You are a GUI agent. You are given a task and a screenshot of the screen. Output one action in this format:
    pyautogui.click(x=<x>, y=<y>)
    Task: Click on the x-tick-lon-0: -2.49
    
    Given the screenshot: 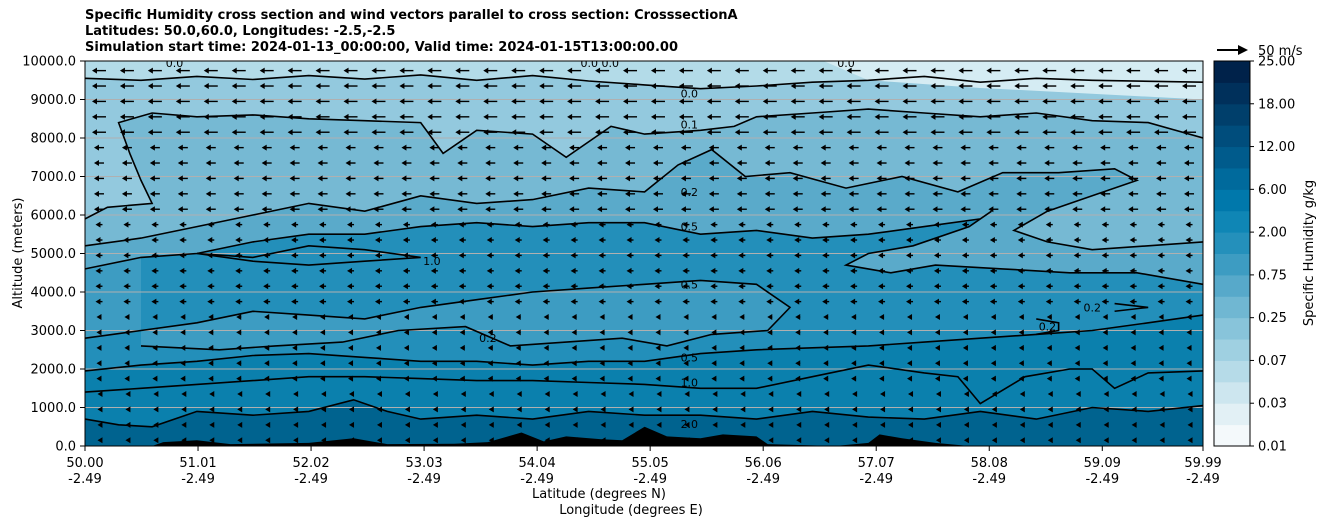 What is the action you would take?
    pyautogui.click(x=85, y=479)
    